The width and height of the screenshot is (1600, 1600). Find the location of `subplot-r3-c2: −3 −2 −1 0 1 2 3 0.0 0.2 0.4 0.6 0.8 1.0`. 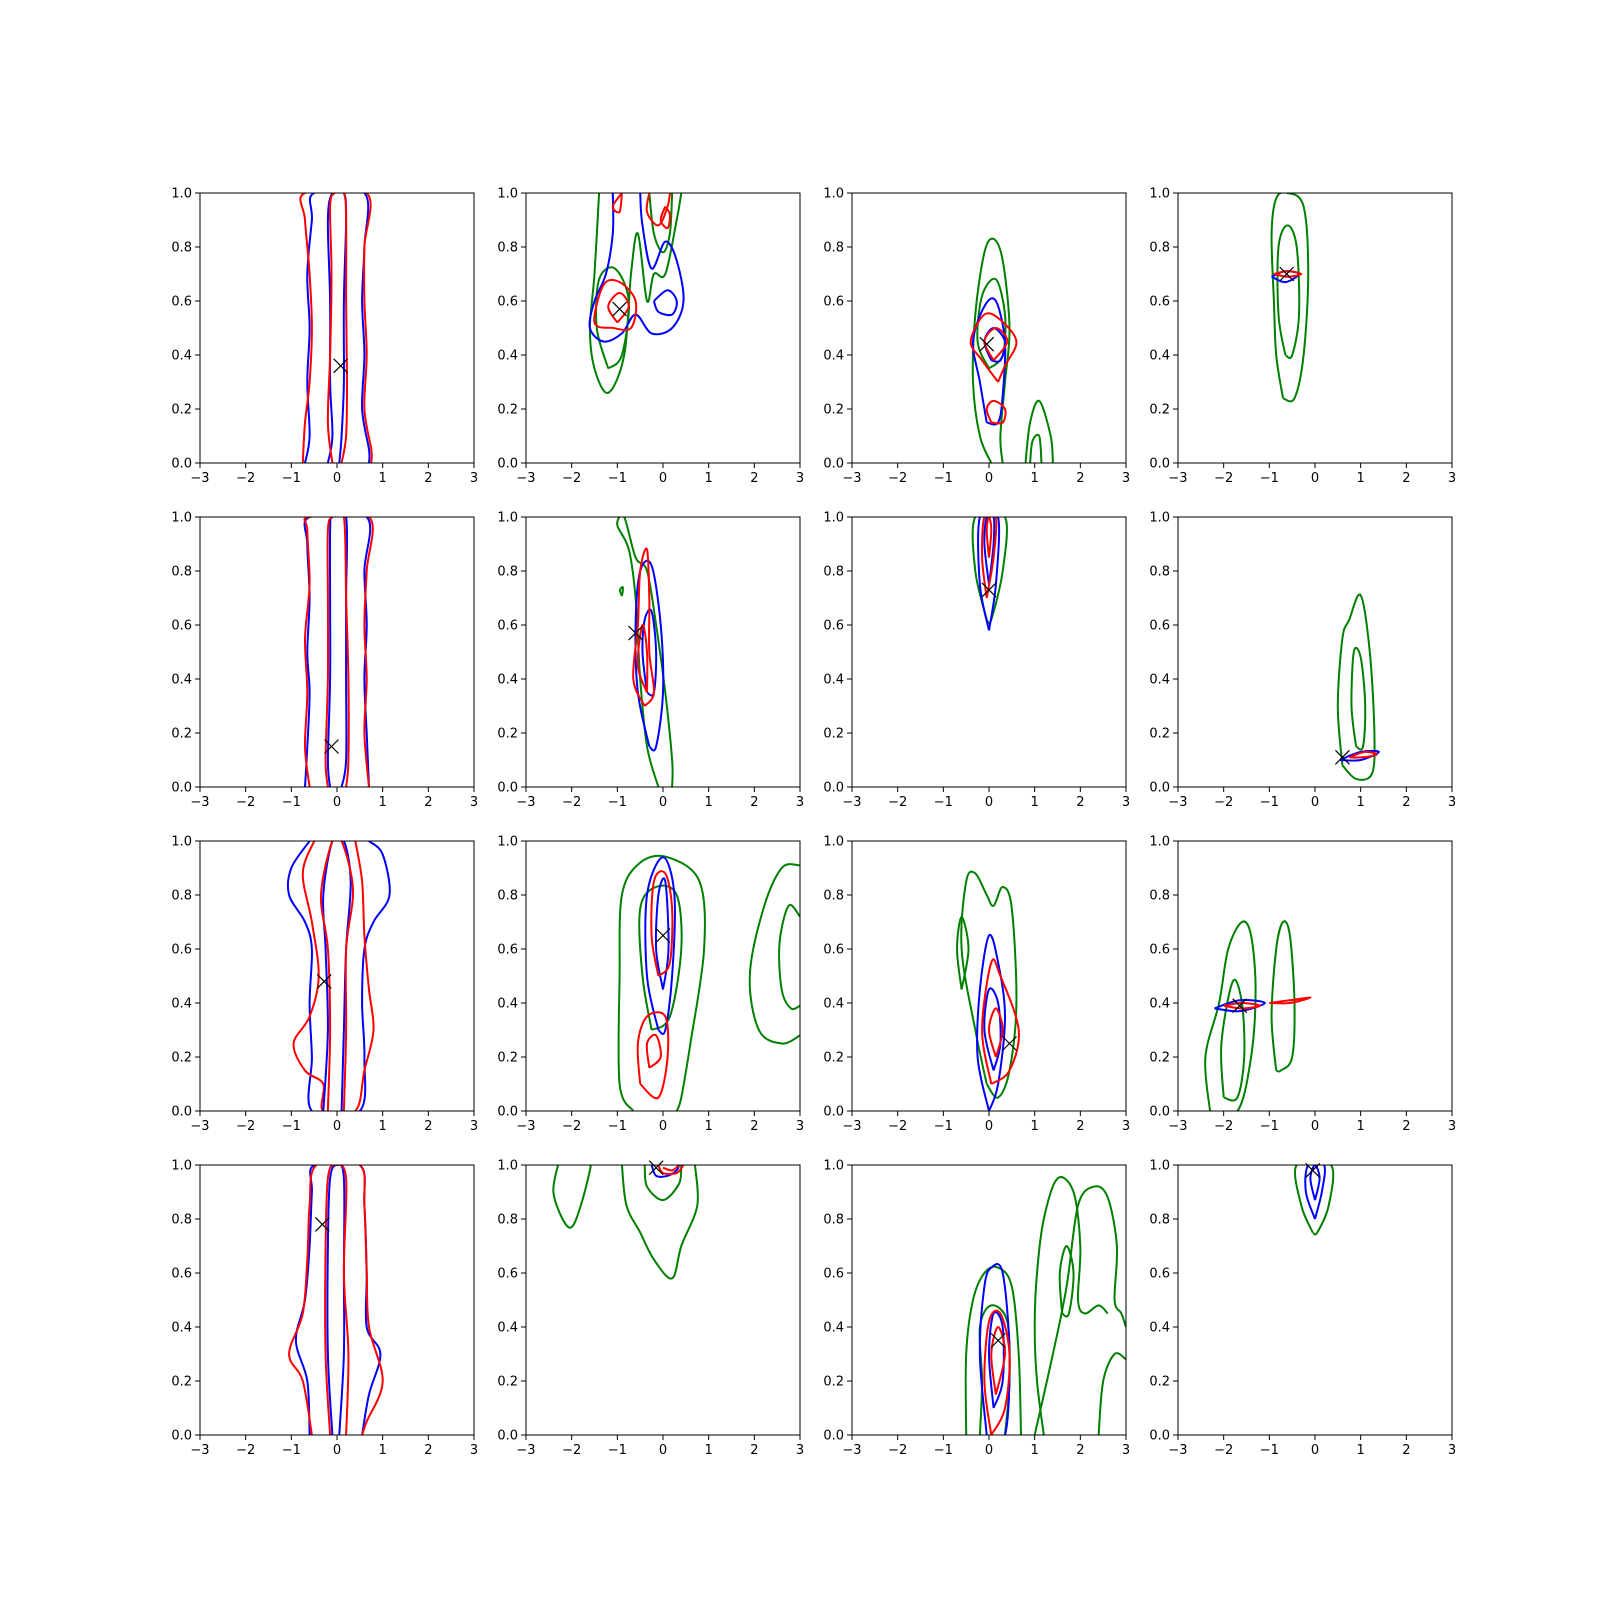

subplot-r3-c2: −3 −2 −1 0 1 2 3 0.0 0.2 0.4 0.6 0.8 1.0 is located at coordinates (650, 985).